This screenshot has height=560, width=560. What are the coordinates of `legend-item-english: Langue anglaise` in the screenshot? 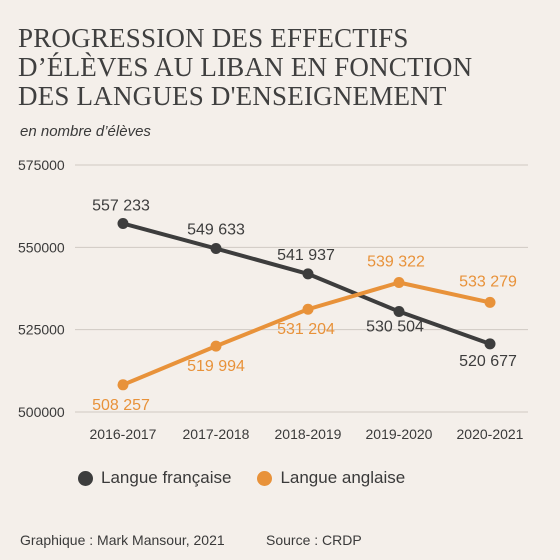 It's located at (331, 478).